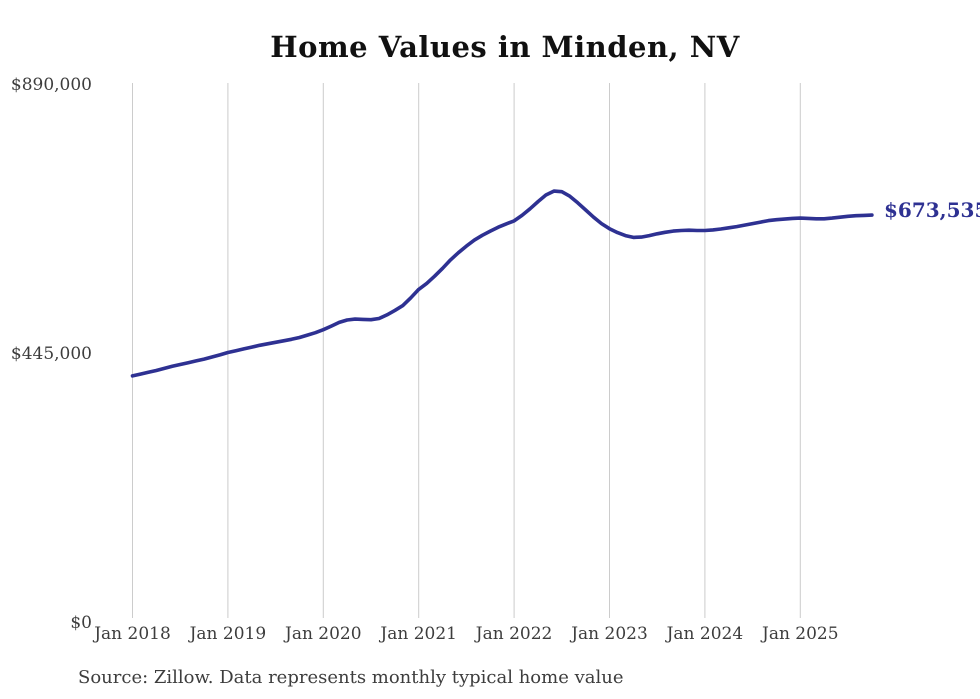 This screenshot has height=699, width=980. Describe the element at coordinates (514, 634) in the screenshot. I see `x-axis-label-jan-2022: Jan 2022` at that location.